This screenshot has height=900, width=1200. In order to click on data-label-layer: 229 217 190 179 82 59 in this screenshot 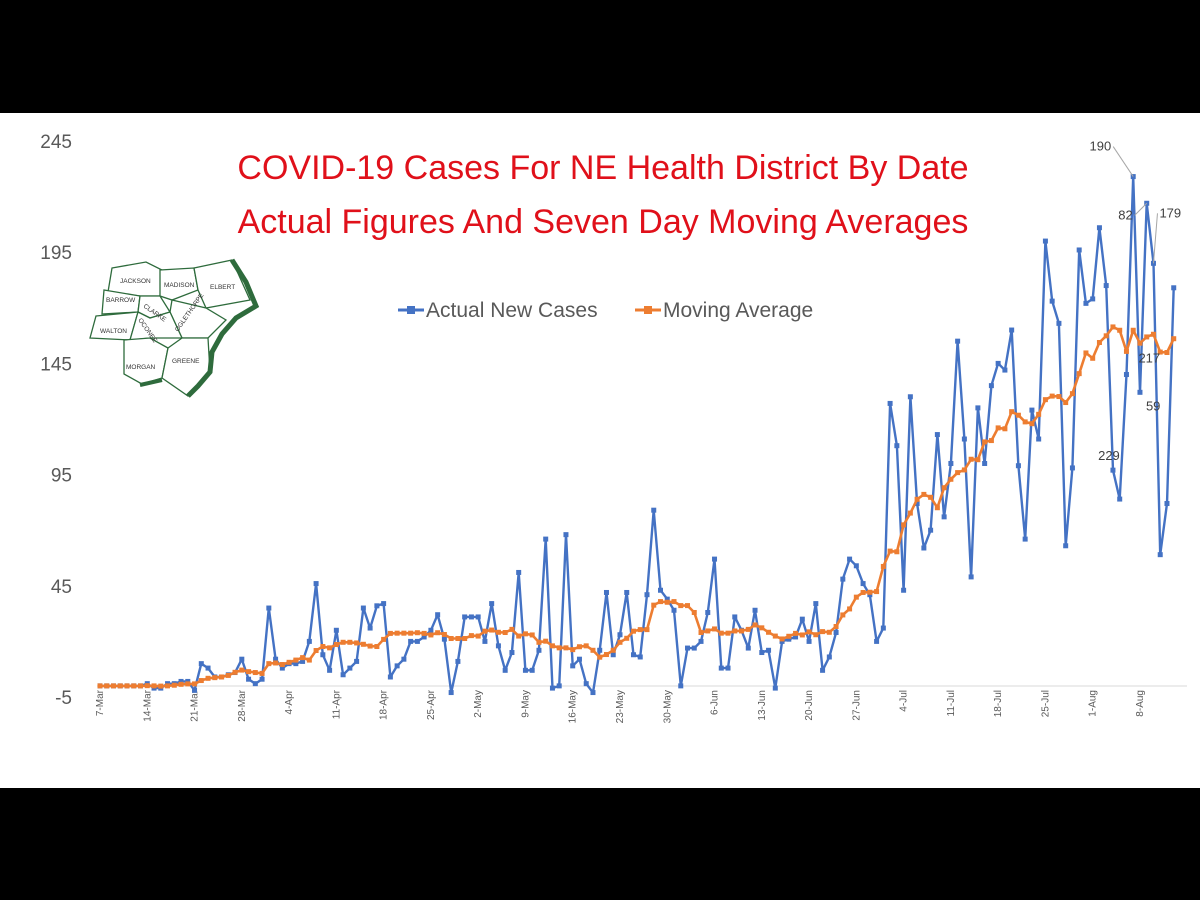, I will do `click(1136, 301)`.